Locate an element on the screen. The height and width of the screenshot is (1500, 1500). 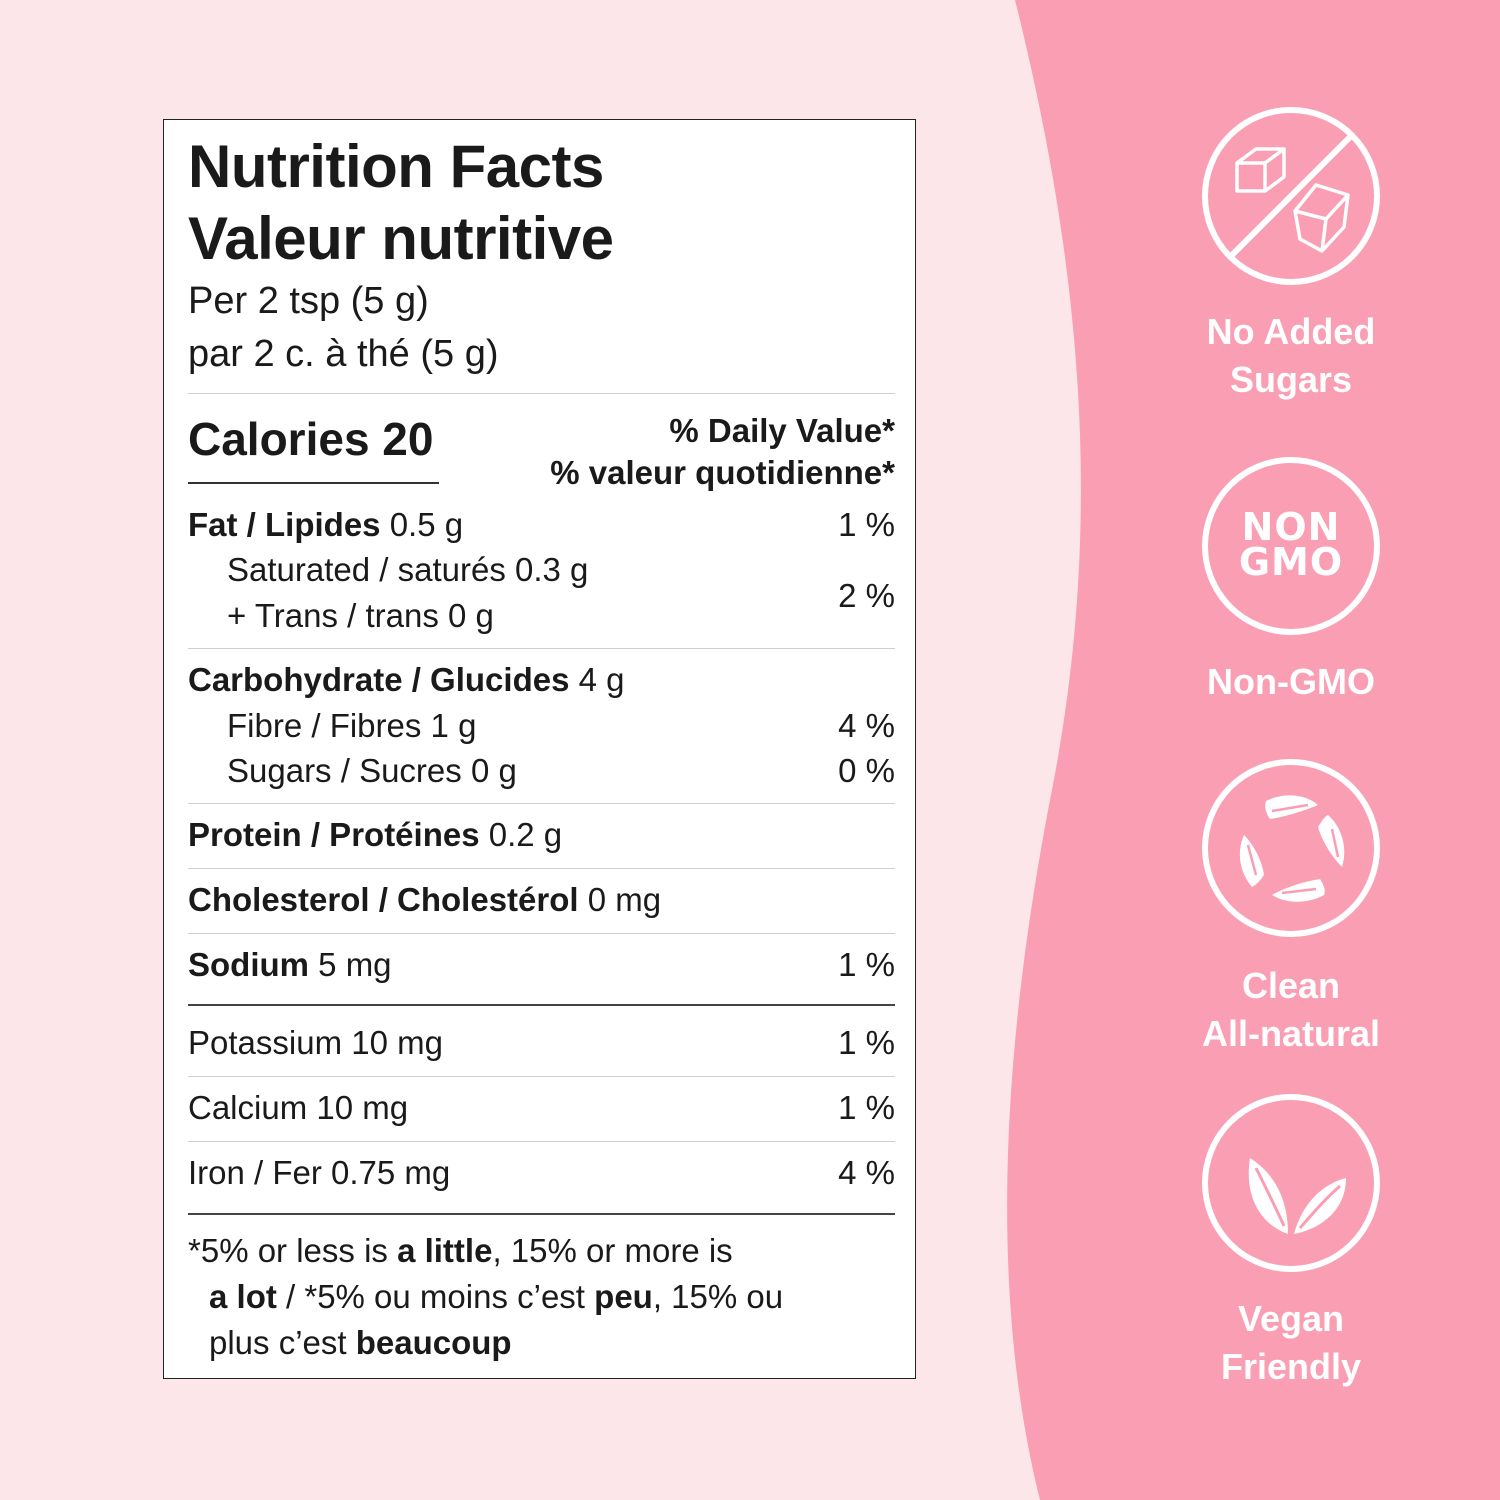
calories: Calories 20 is located at coordinates (311, 439).